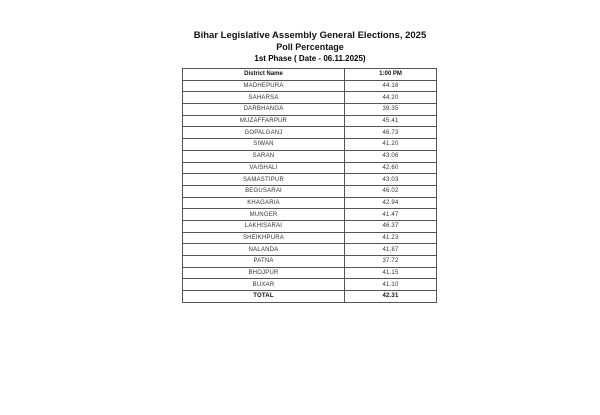 The image size is (600, 415). What do you see at coordinates (263, 238) in the screenshot?
I see `district-name: SHEIKHPURA` at bounding box center [263, 238].